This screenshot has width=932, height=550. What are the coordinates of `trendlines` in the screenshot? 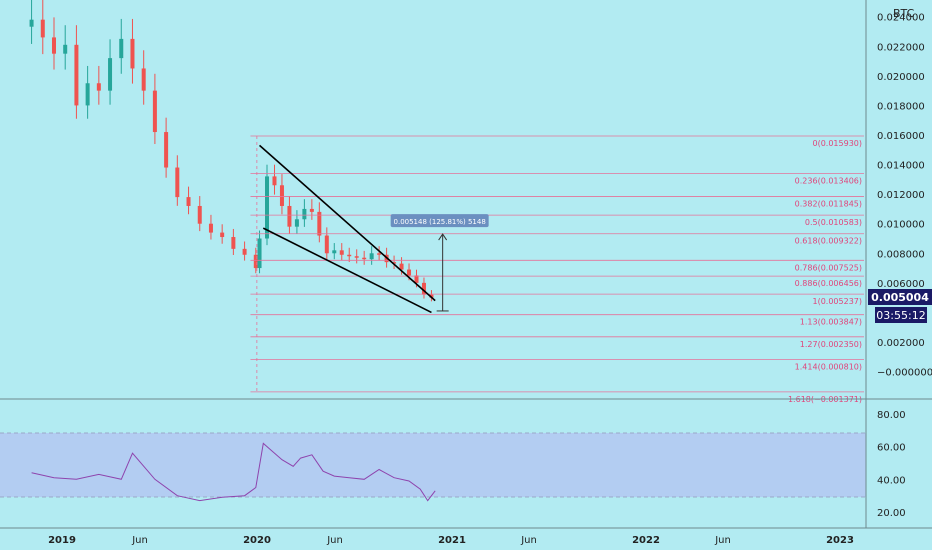 It's located at (347, 229).